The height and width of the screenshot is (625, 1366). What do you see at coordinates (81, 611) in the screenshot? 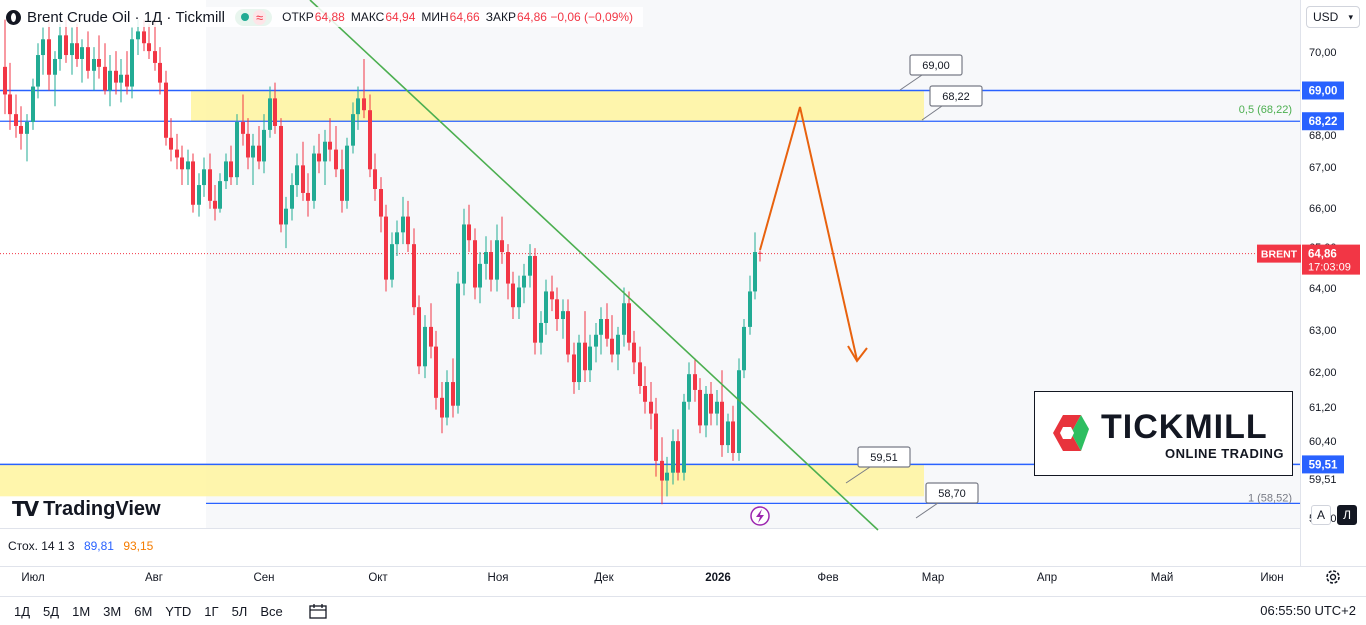
I see `timeframe-2: 1М` at bounding box center [81, 611].